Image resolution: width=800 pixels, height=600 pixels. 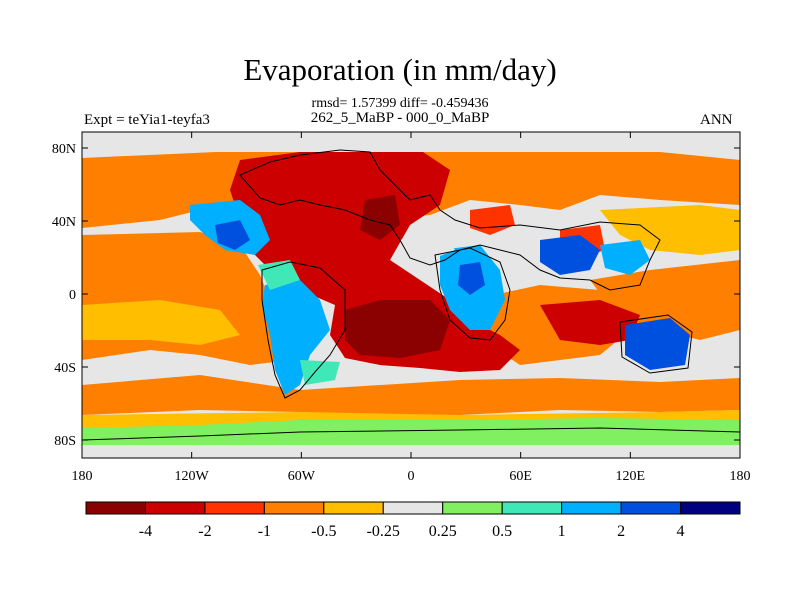 What do you see at coordinates (625, 257) in the screenshot?
I see `field-region-east-asia-blue` at bounding box center [625, 257].